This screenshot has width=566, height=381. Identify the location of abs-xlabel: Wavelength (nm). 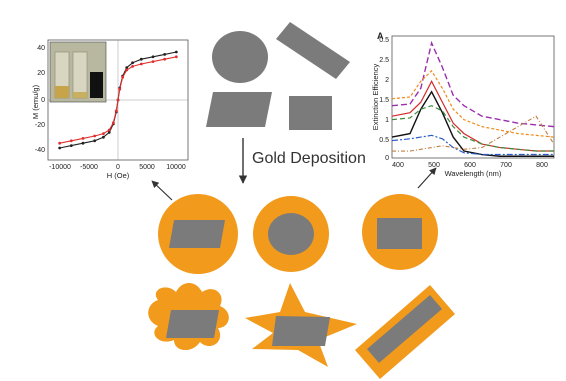
(473, 173).